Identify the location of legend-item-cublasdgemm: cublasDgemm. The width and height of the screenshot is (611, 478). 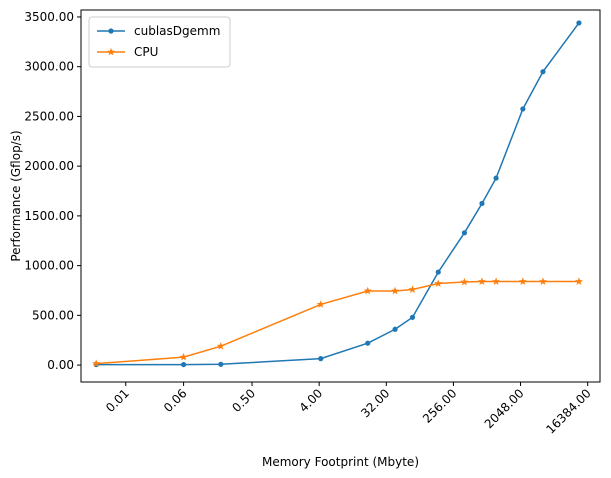
(158, 31).